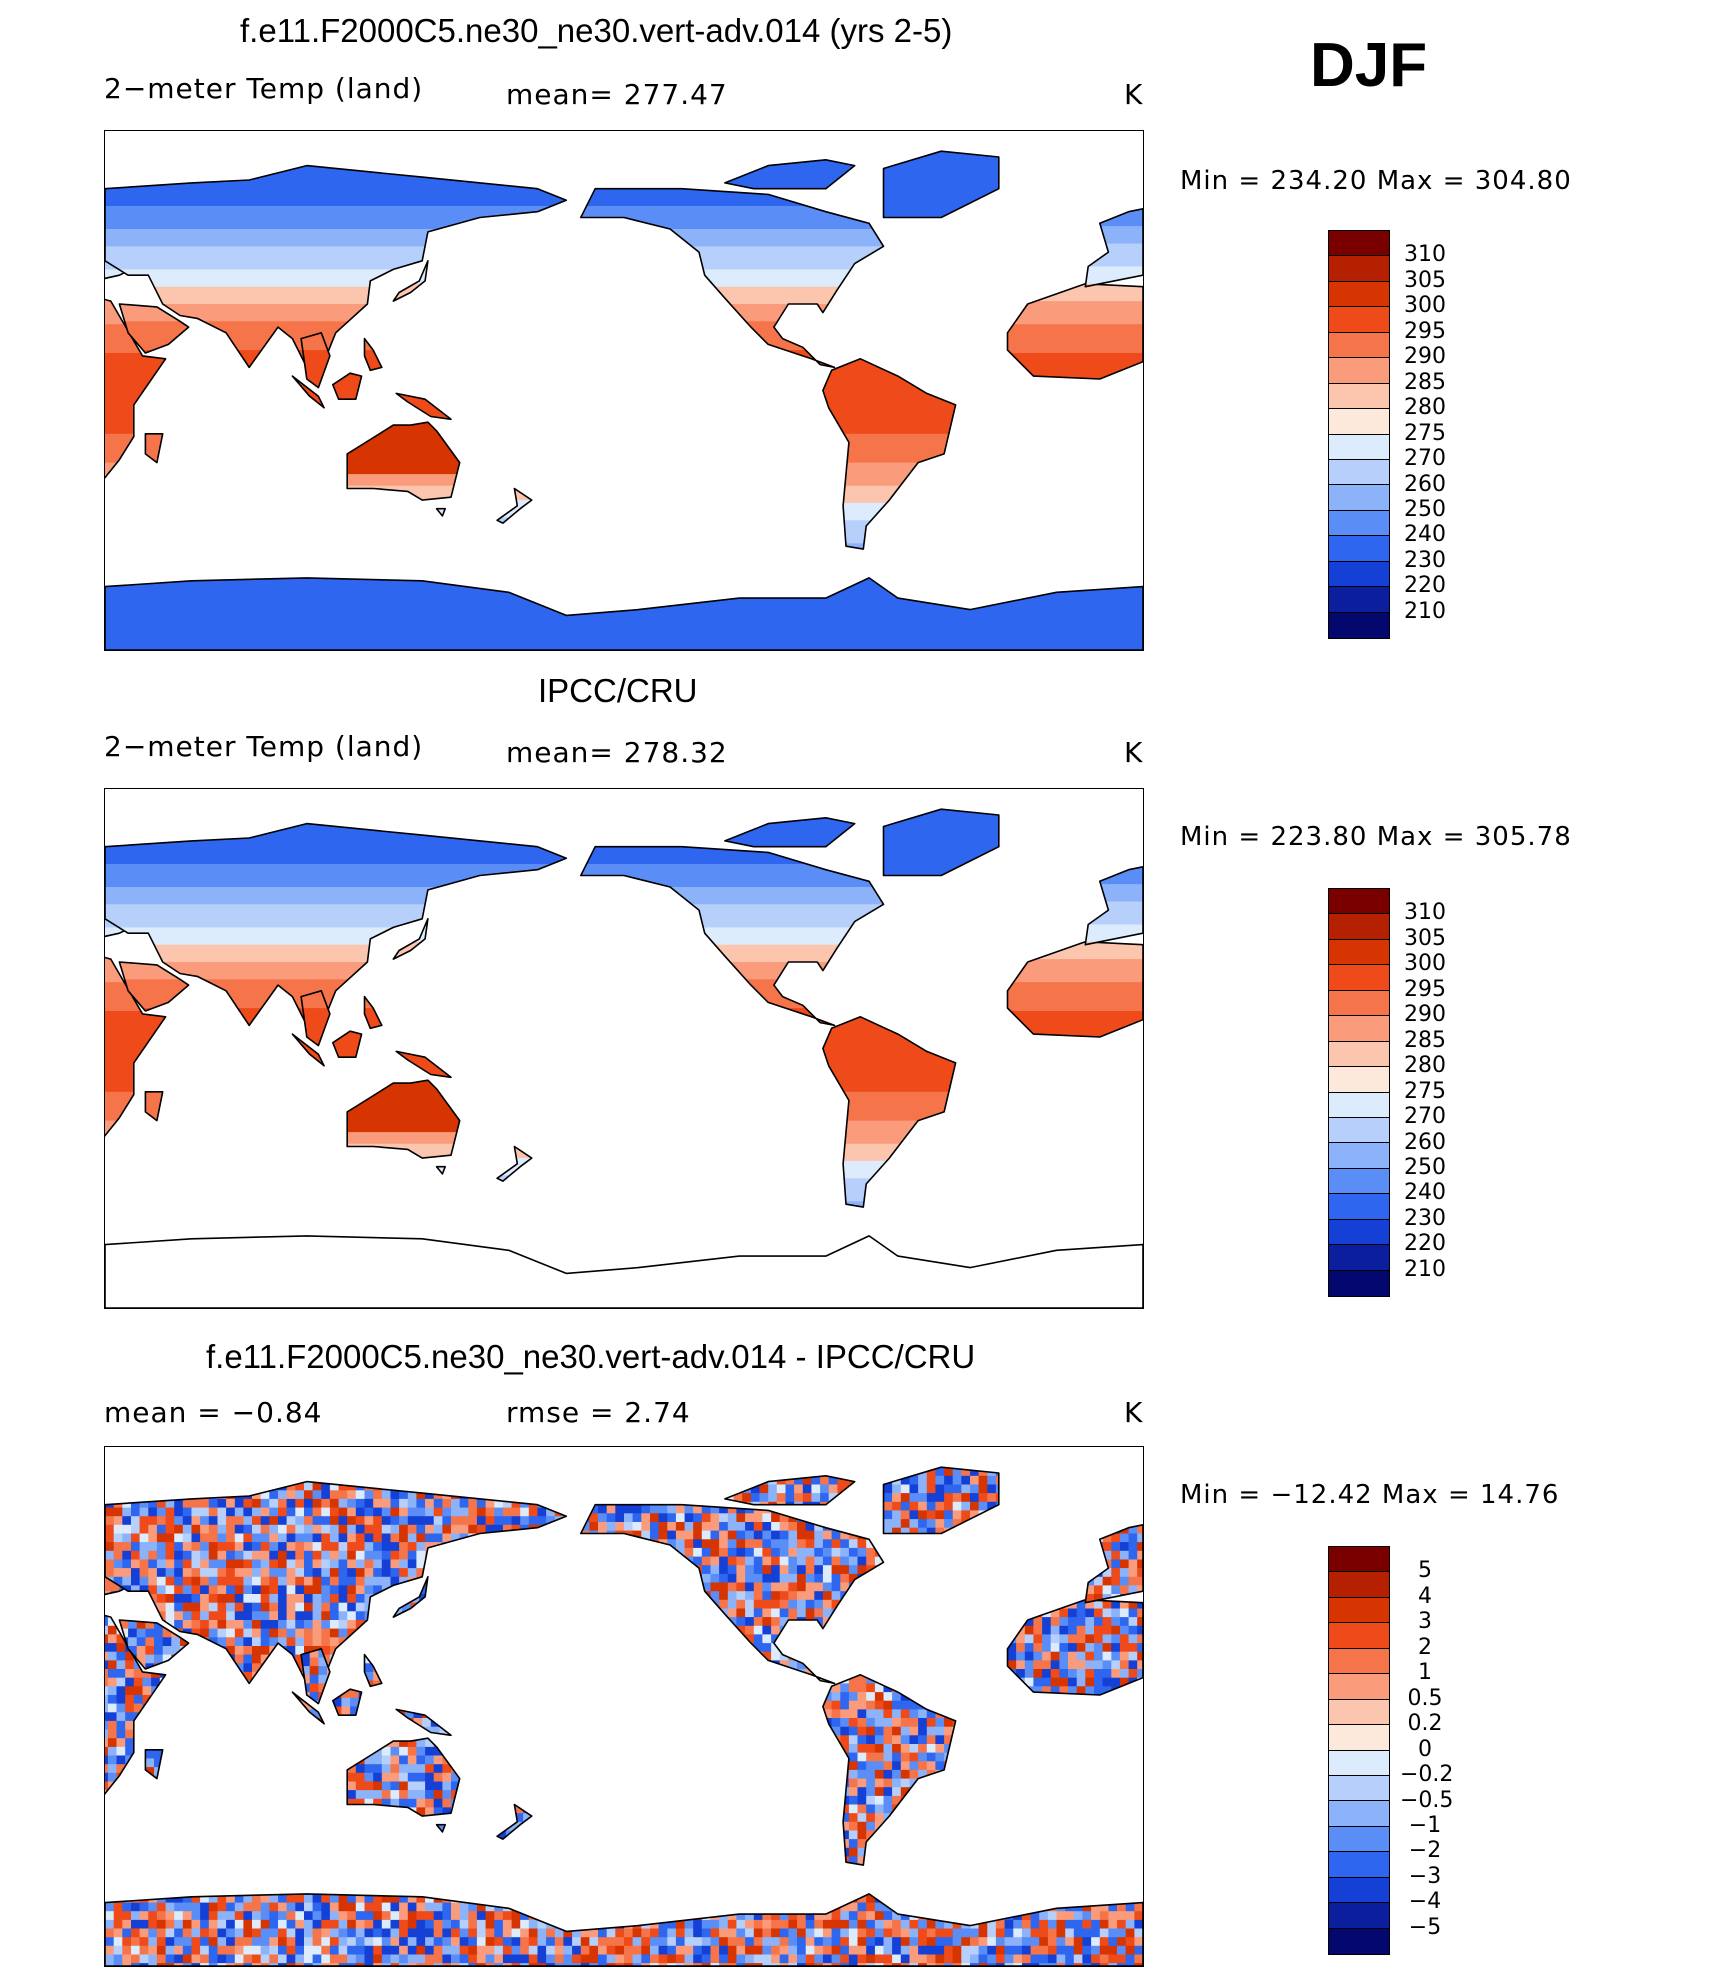  Describe the element at coordinates (1376, 837) in the screenshot. I see `panel-2-minmax: Min = 223.80 Max = 305.78` at that location.